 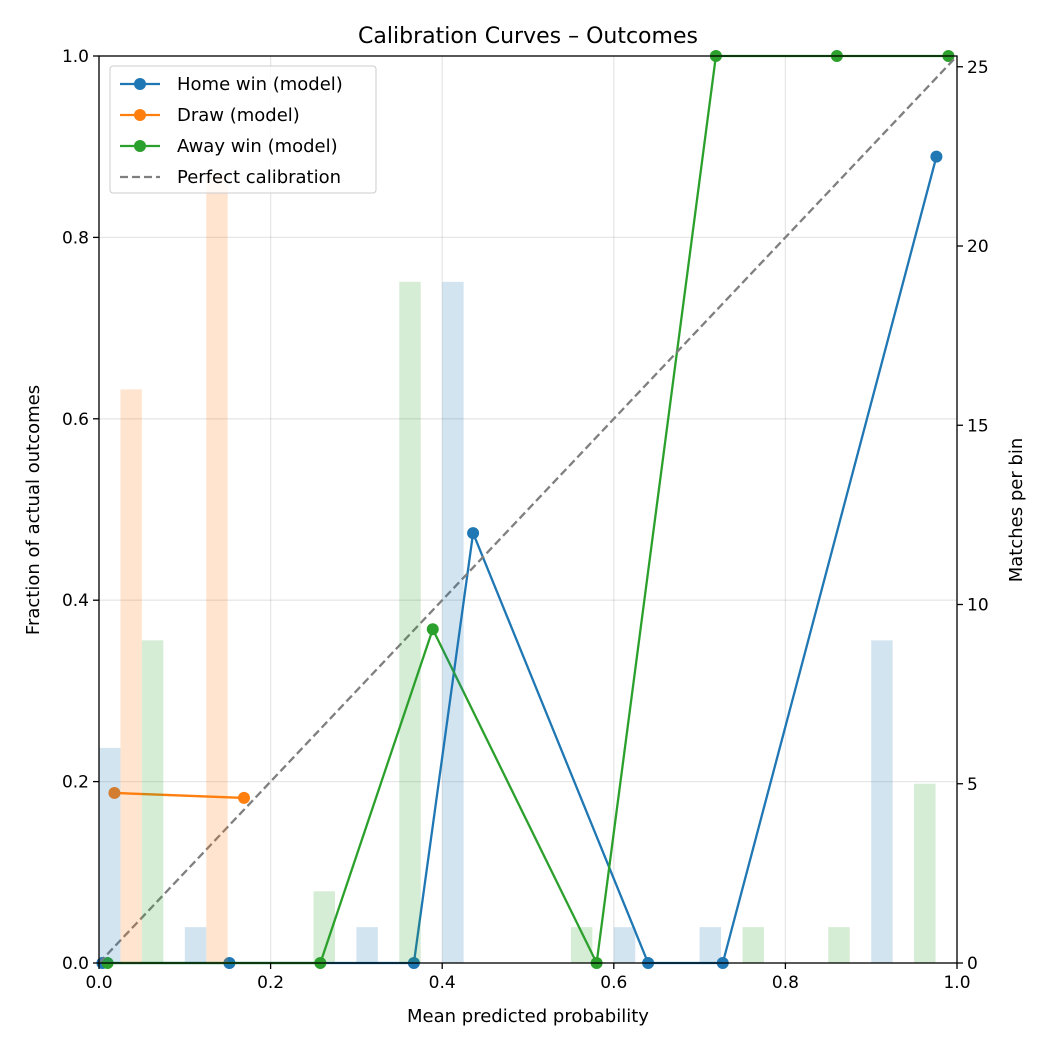 What do you see at coordinates (98, 983) in the screenshot?
I see `x-tick-label: 0.0` at bounding box center [98, 983].